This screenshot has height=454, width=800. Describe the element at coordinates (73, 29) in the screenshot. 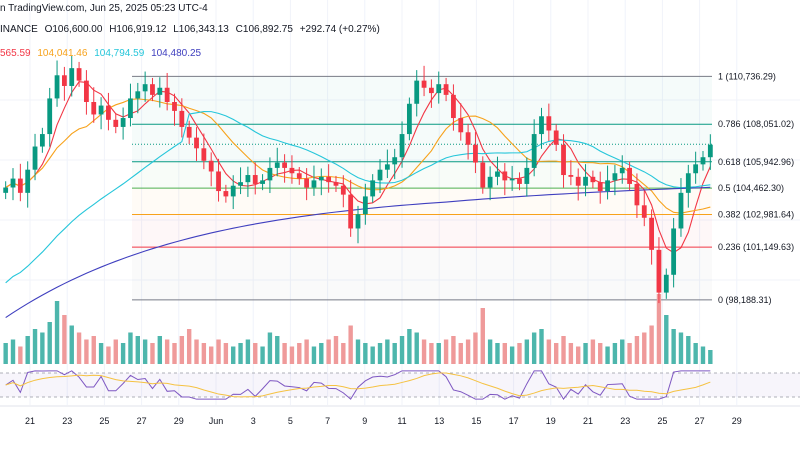

I see `open-value: O106,600.00` at that location.